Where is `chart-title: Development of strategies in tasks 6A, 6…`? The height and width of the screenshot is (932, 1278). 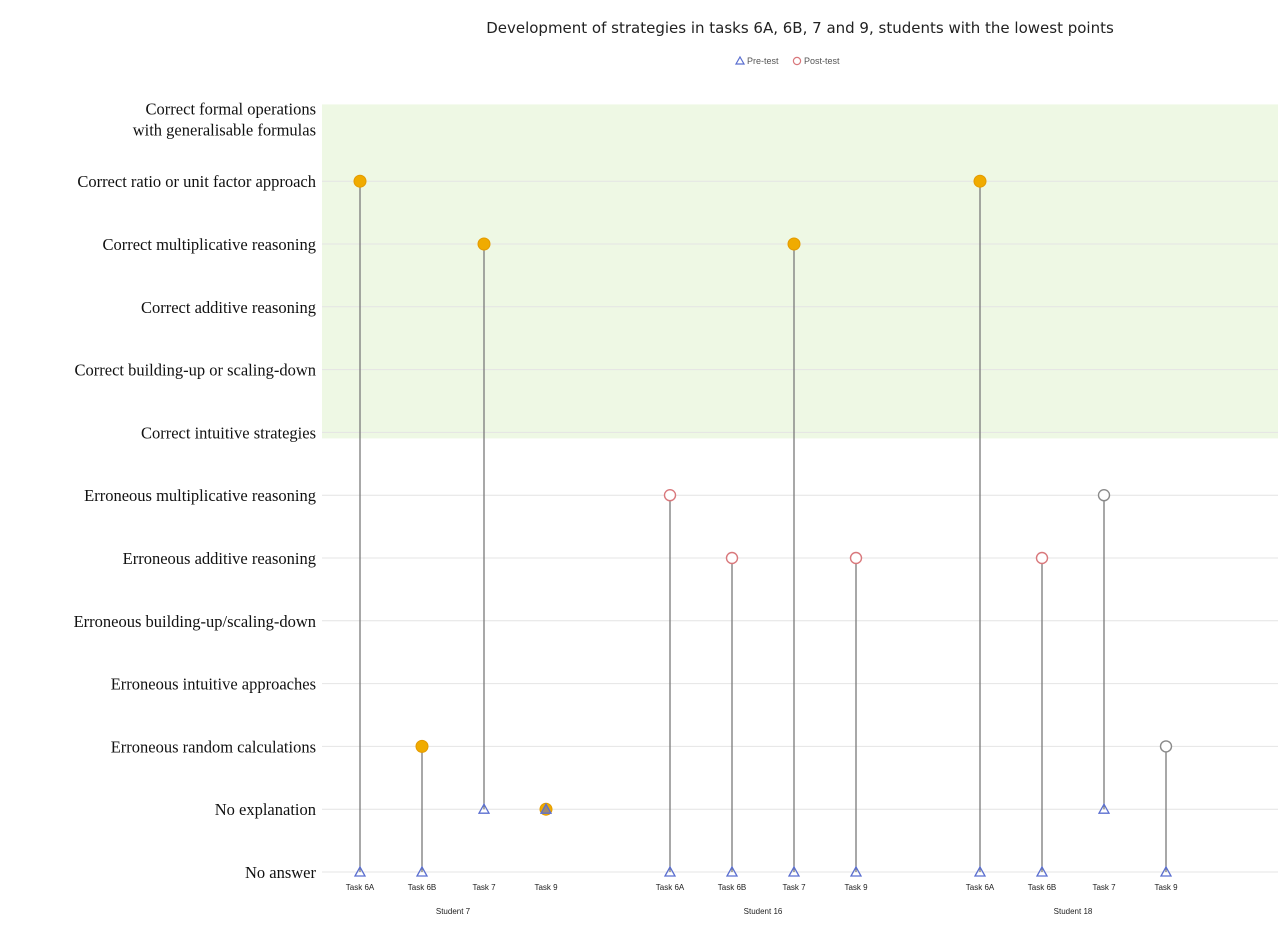 chart-title: Development of strategies in tasks 6A, 6… is located at coordinates (800, 28).